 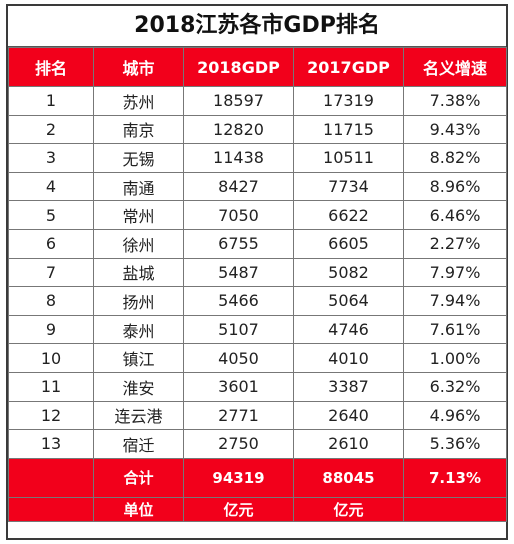 I want to click on gdp-2017-cell: 11715, so click(x=348, y=129).